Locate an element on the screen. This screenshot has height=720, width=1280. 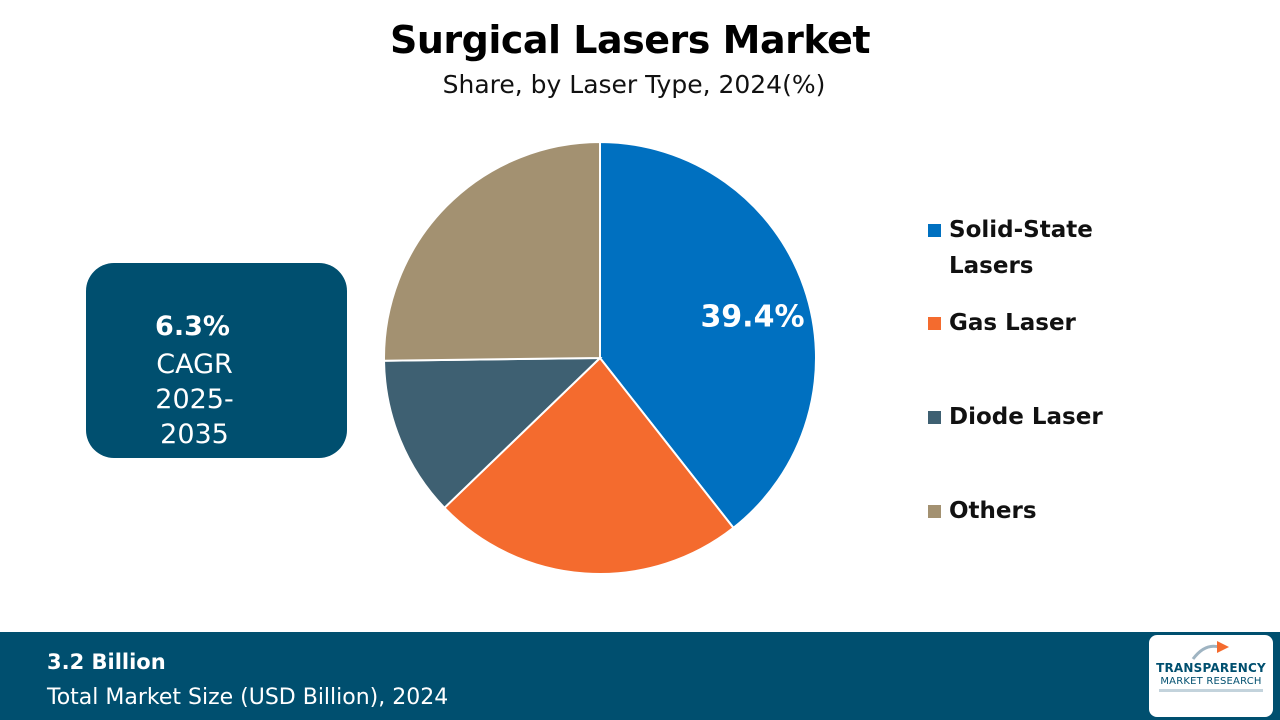
chart-subtitle: Share, by Laser Type, 2024(%) is located at coordinates (634, 84).